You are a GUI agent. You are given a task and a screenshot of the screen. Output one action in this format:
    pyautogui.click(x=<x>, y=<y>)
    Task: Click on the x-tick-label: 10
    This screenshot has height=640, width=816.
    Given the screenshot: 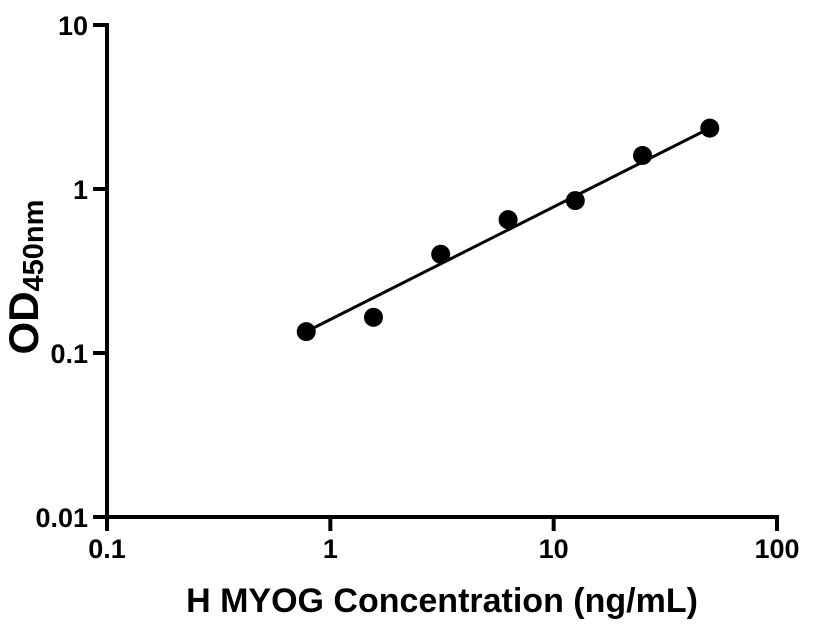 What is the action you would take?
    pyautogui.click(x=554, y=549)
    